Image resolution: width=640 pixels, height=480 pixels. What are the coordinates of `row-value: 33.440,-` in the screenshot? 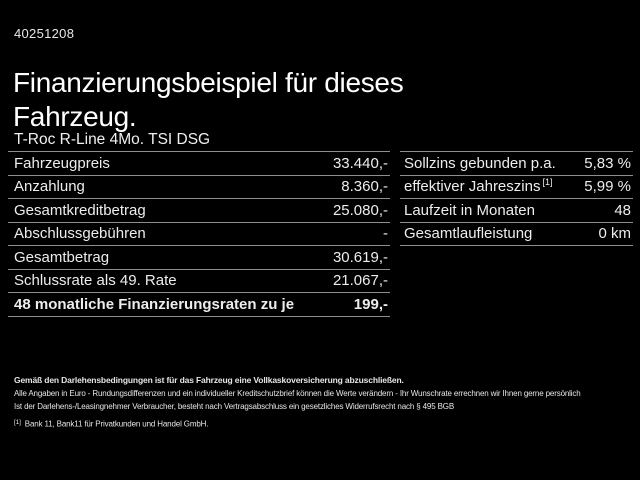 It's located at (360, 163).